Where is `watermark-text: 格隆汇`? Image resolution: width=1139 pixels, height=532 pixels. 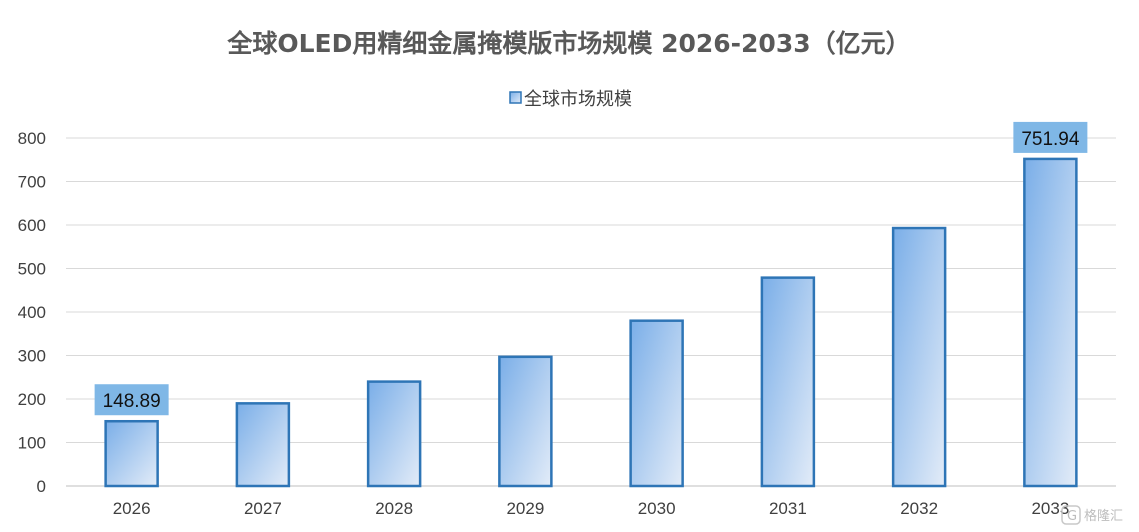
watermark-text: 格隆汇 is located at coordinates (1103, 516).